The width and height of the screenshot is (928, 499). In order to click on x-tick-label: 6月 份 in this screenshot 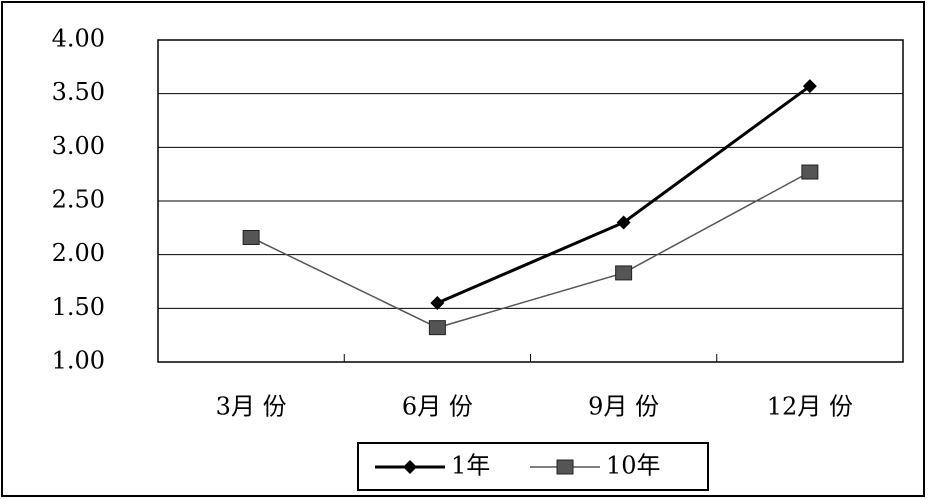, I will do `click(437, 407)`.